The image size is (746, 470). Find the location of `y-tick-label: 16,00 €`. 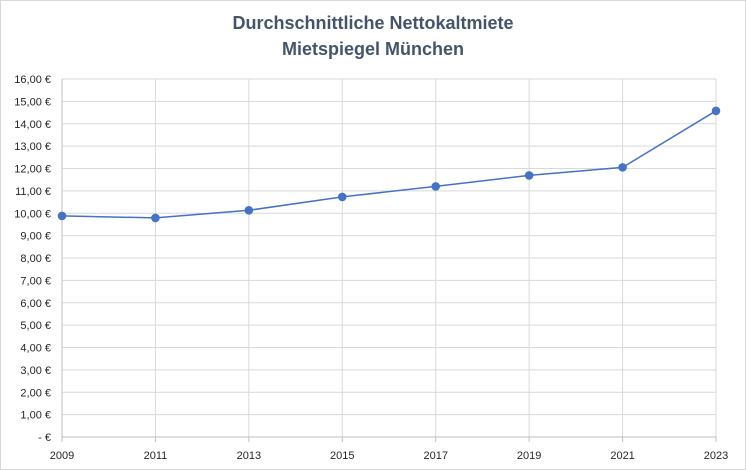

y-tick-label: 16,00 € is located at coordinates (32, 80).